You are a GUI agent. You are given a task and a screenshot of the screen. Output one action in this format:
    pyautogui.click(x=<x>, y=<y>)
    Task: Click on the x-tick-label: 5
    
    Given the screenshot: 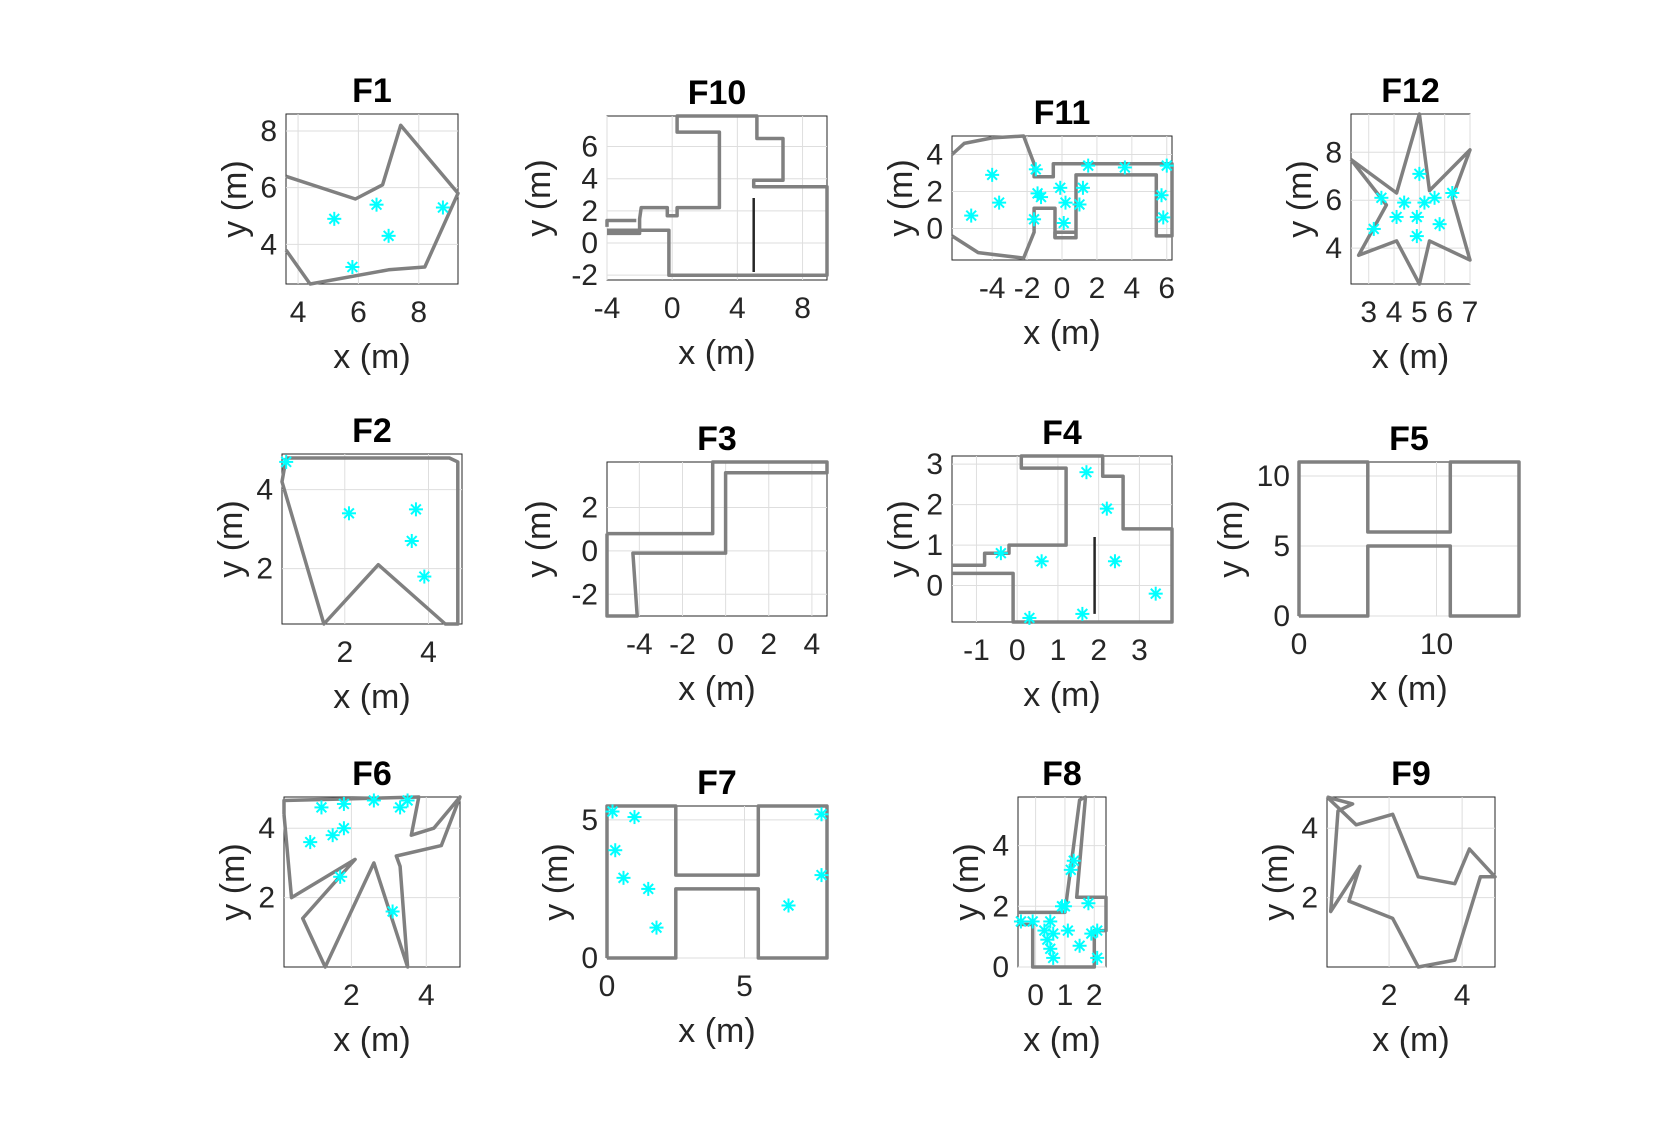 What is the action you would take?
    pyautogui.click(x=1419, y=312)
    